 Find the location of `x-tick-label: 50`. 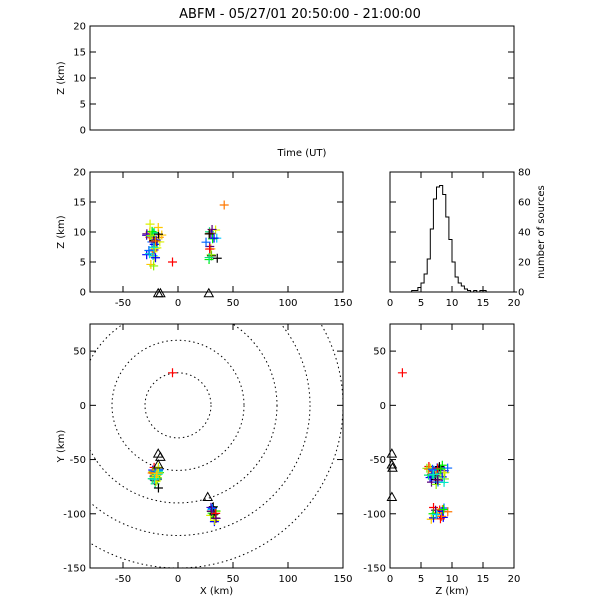

x-tick-label: 50 is located at coordinates (233, 303).